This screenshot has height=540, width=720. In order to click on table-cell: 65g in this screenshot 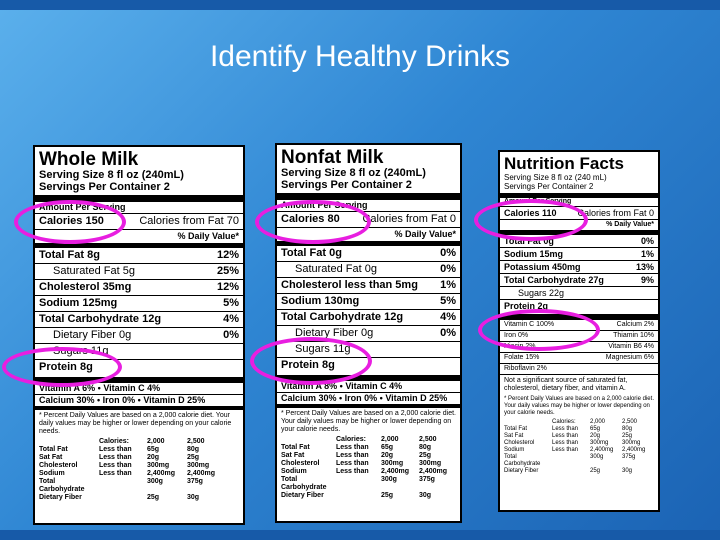, I will do `click(153, 449)`.